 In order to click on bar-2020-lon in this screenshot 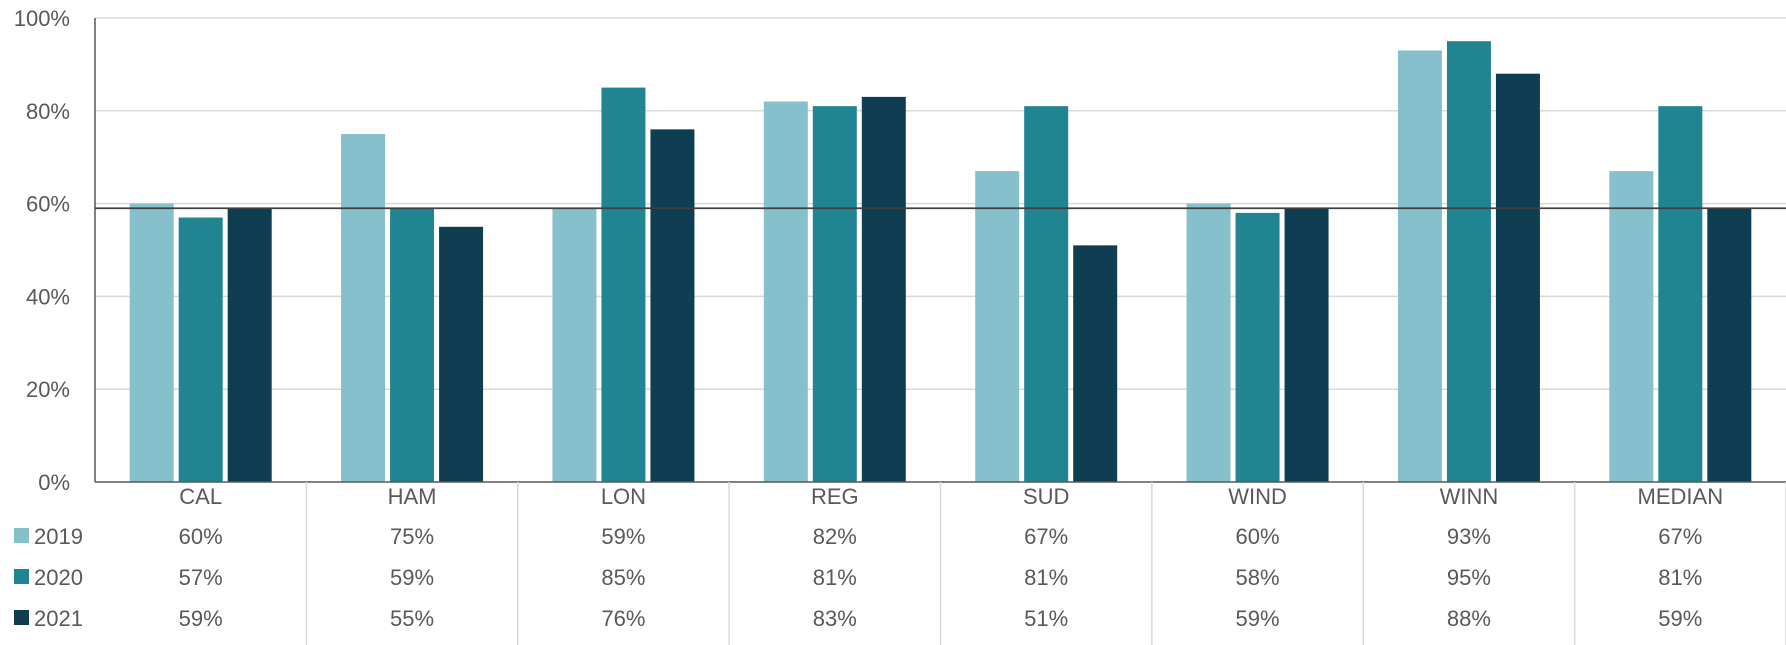, I will do `click(623, 284)`.